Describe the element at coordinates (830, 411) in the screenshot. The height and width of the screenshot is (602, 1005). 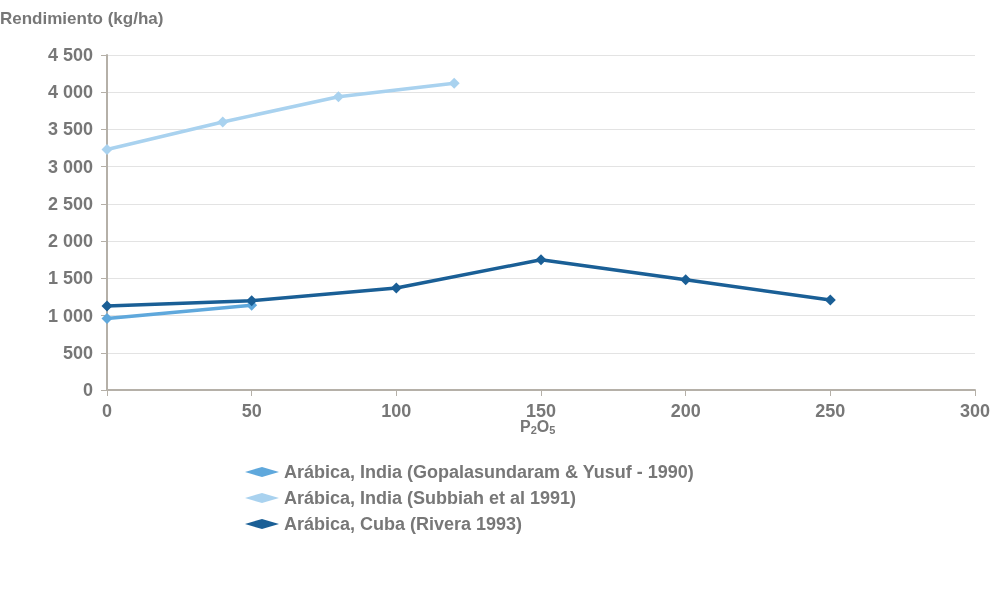
I see `x-tick-label: 250` at that location.